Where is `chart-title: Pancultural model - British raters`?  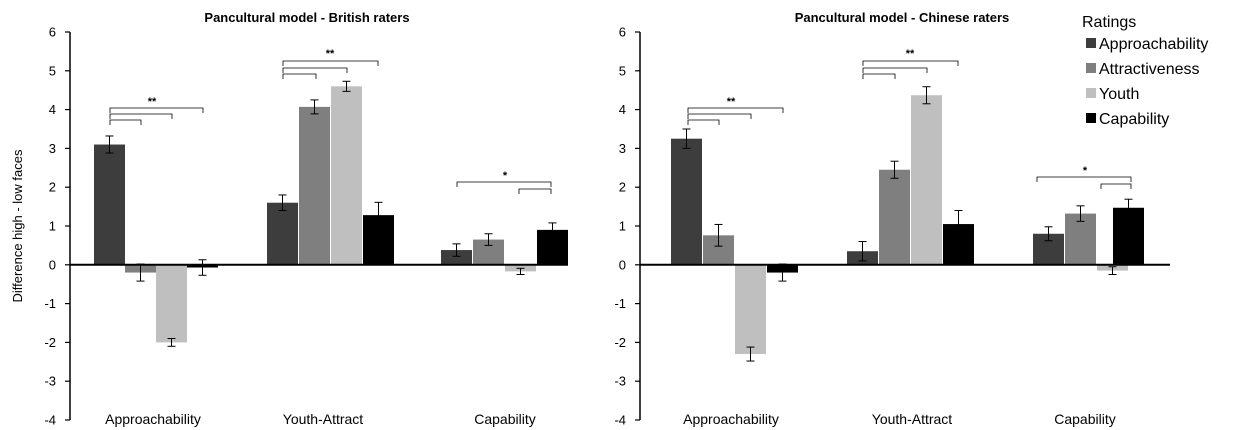 chart-title: Pancultural model - British raters is located at coordinates (306, 17).